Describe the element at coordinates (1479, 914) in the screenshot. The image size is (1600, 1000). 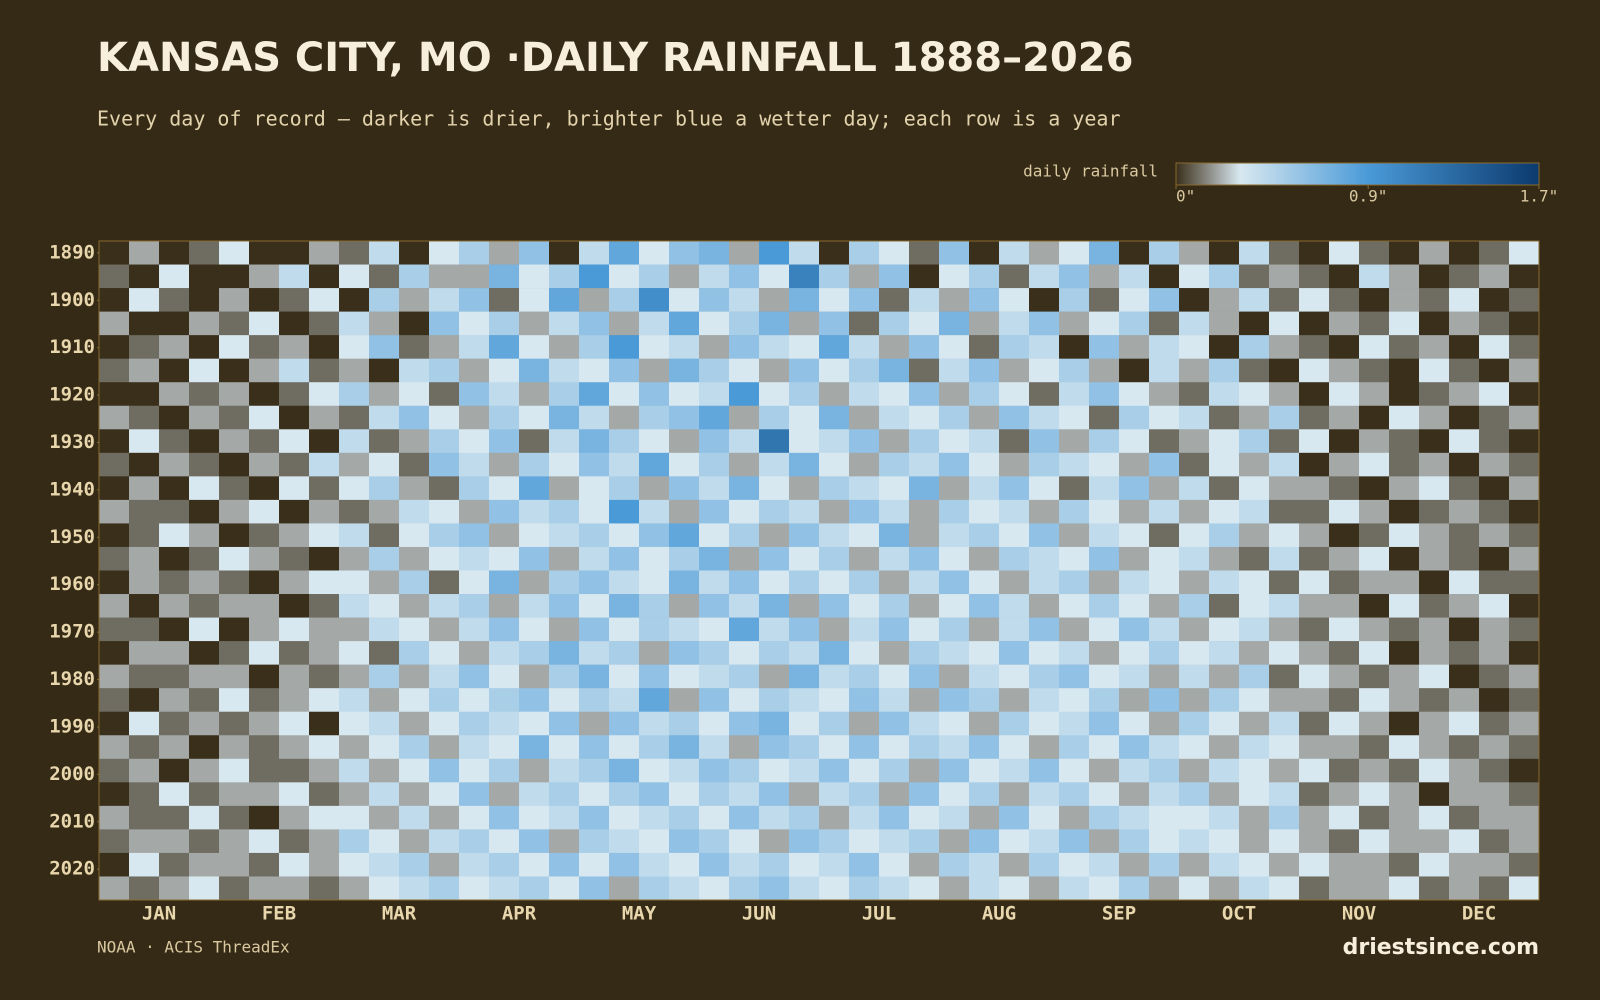
I see `x-tick-label: DEC` at that location.